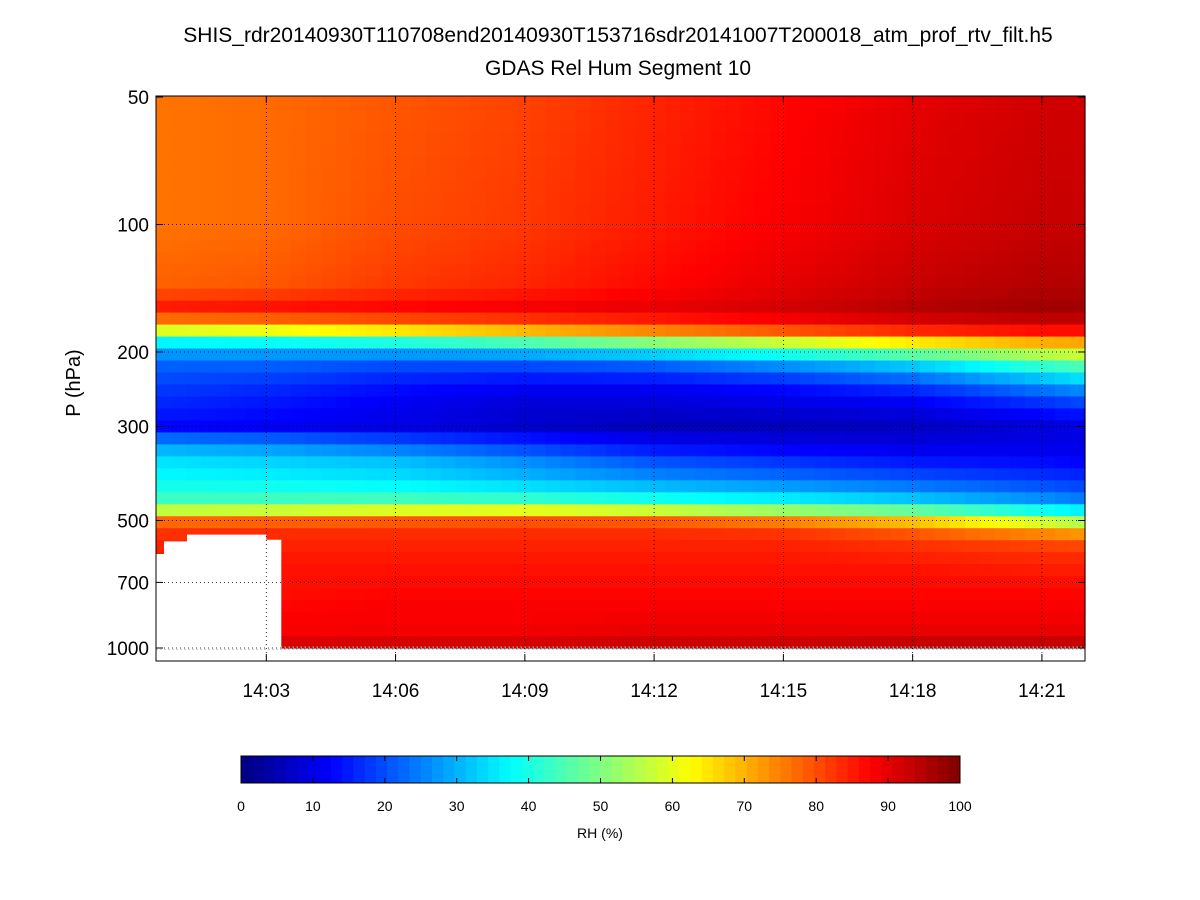  I want to click on missing-data-region, so click(219, 591).